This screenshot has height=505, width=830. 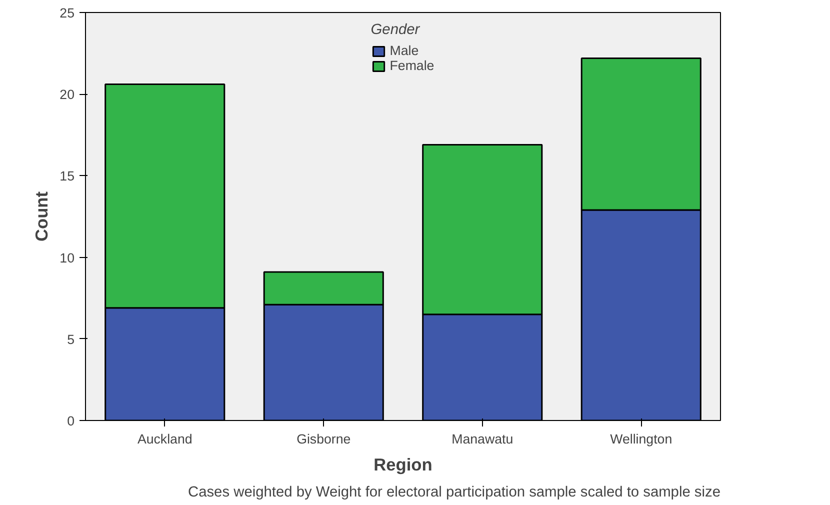 I want to click on legend-title: Gender, so click(x=395, y=30).